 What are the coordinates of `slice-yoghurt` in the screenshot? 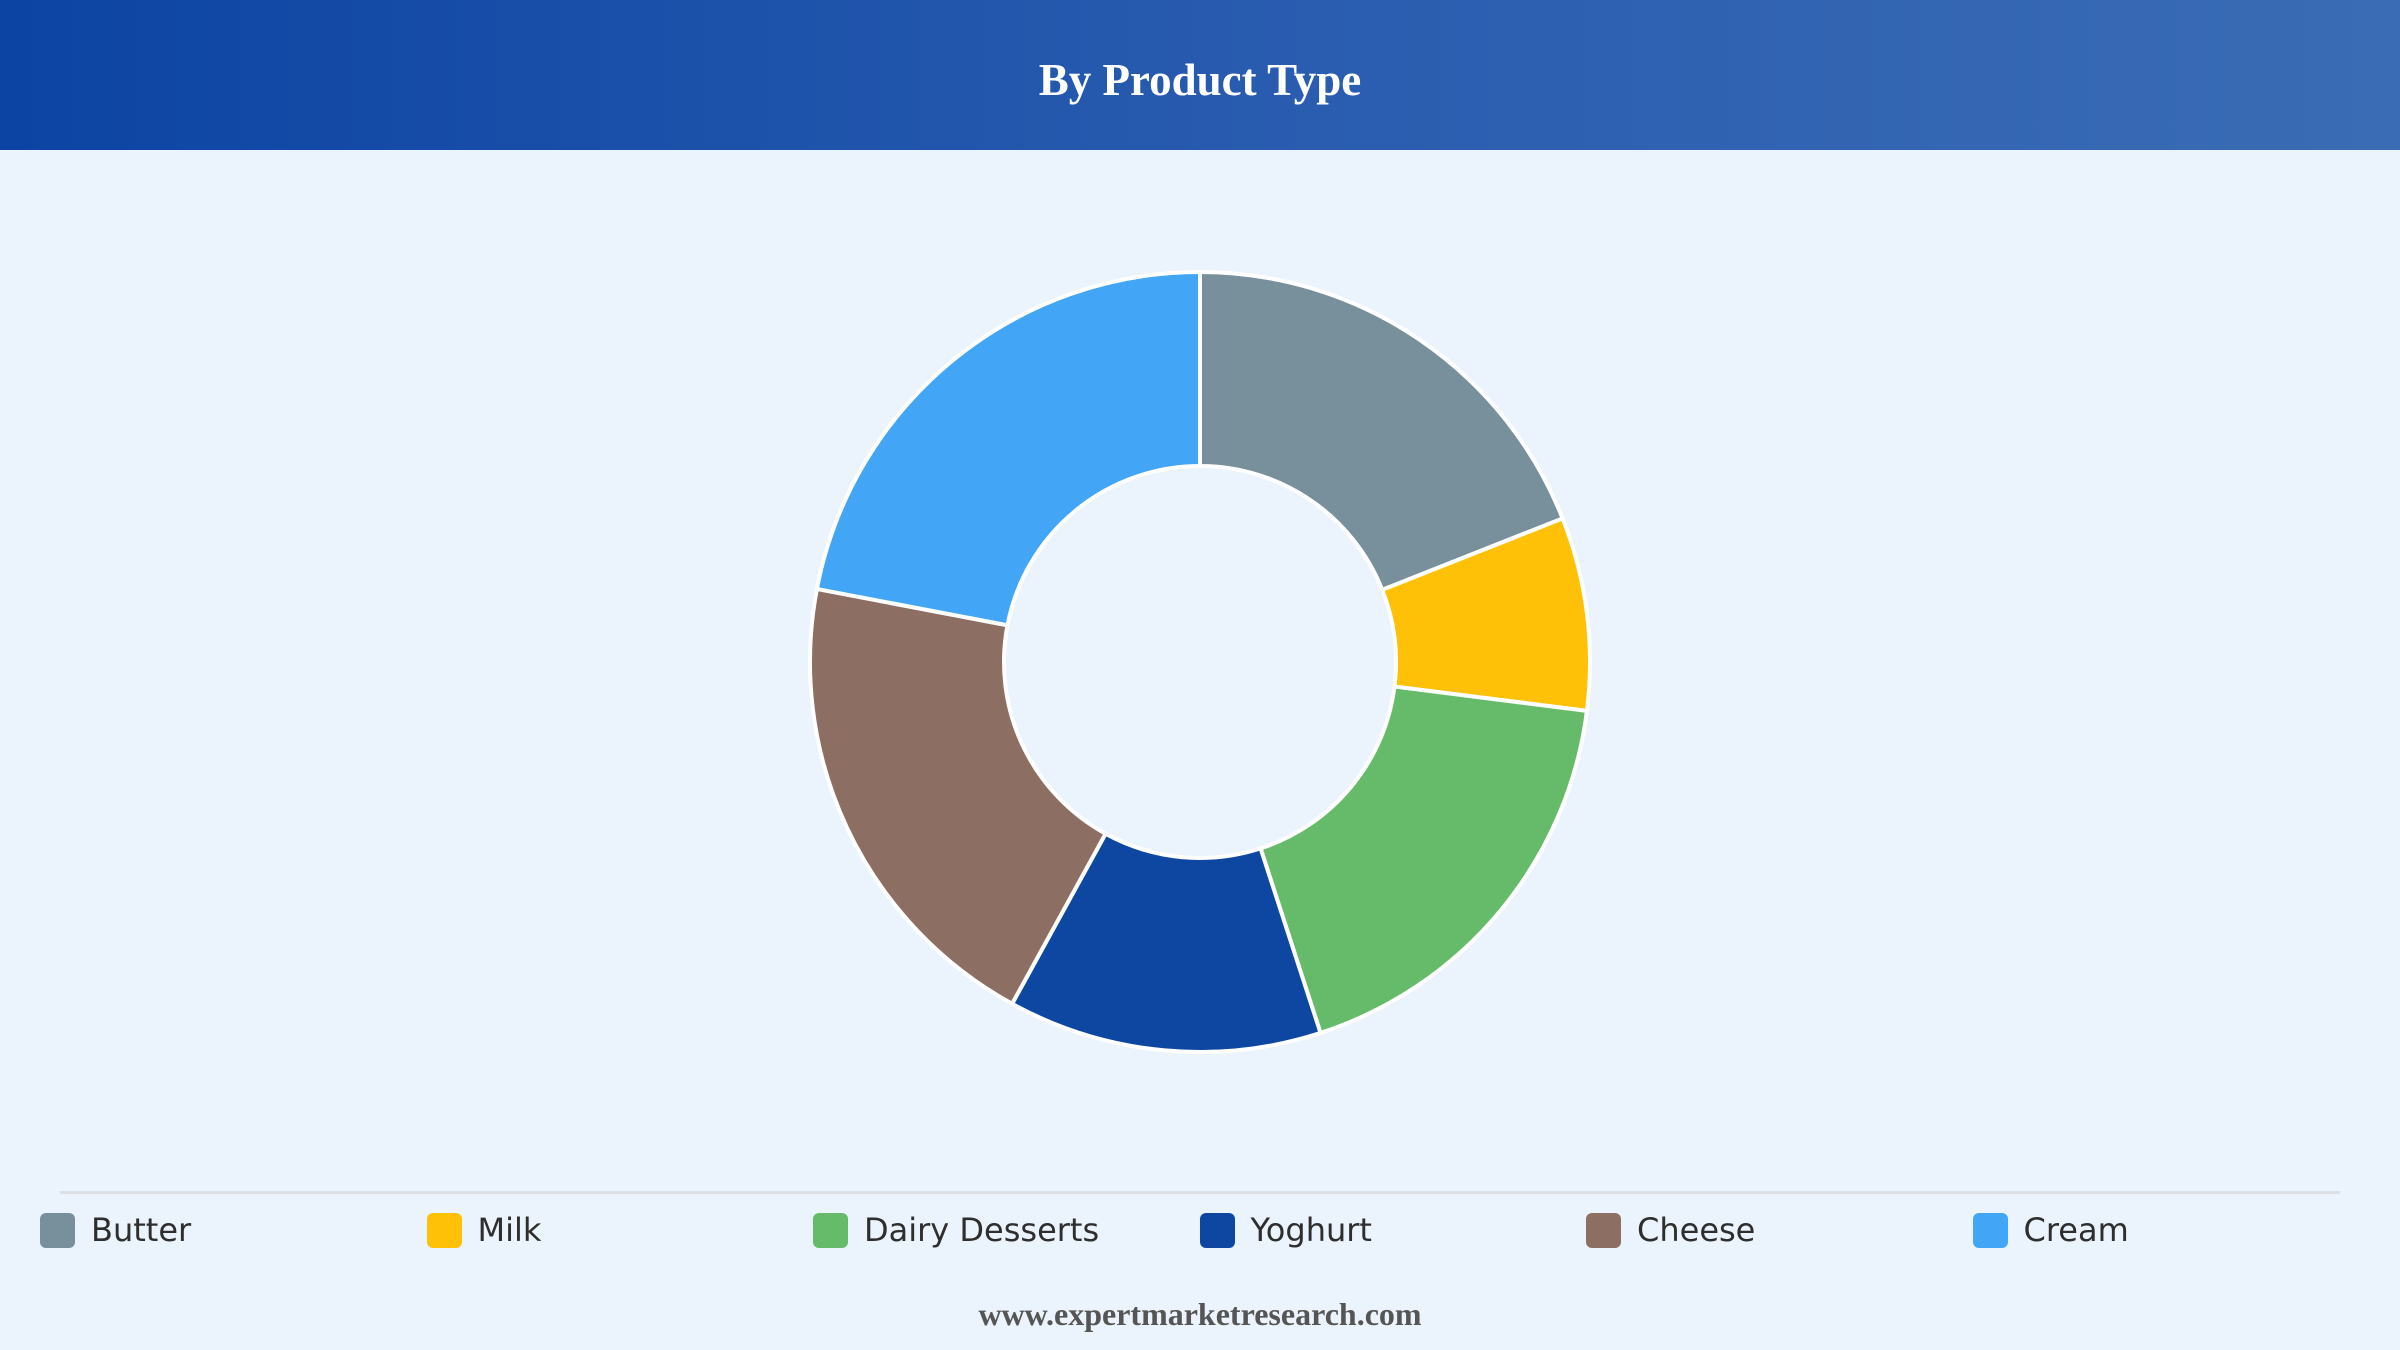 It's located at (1166, 942).